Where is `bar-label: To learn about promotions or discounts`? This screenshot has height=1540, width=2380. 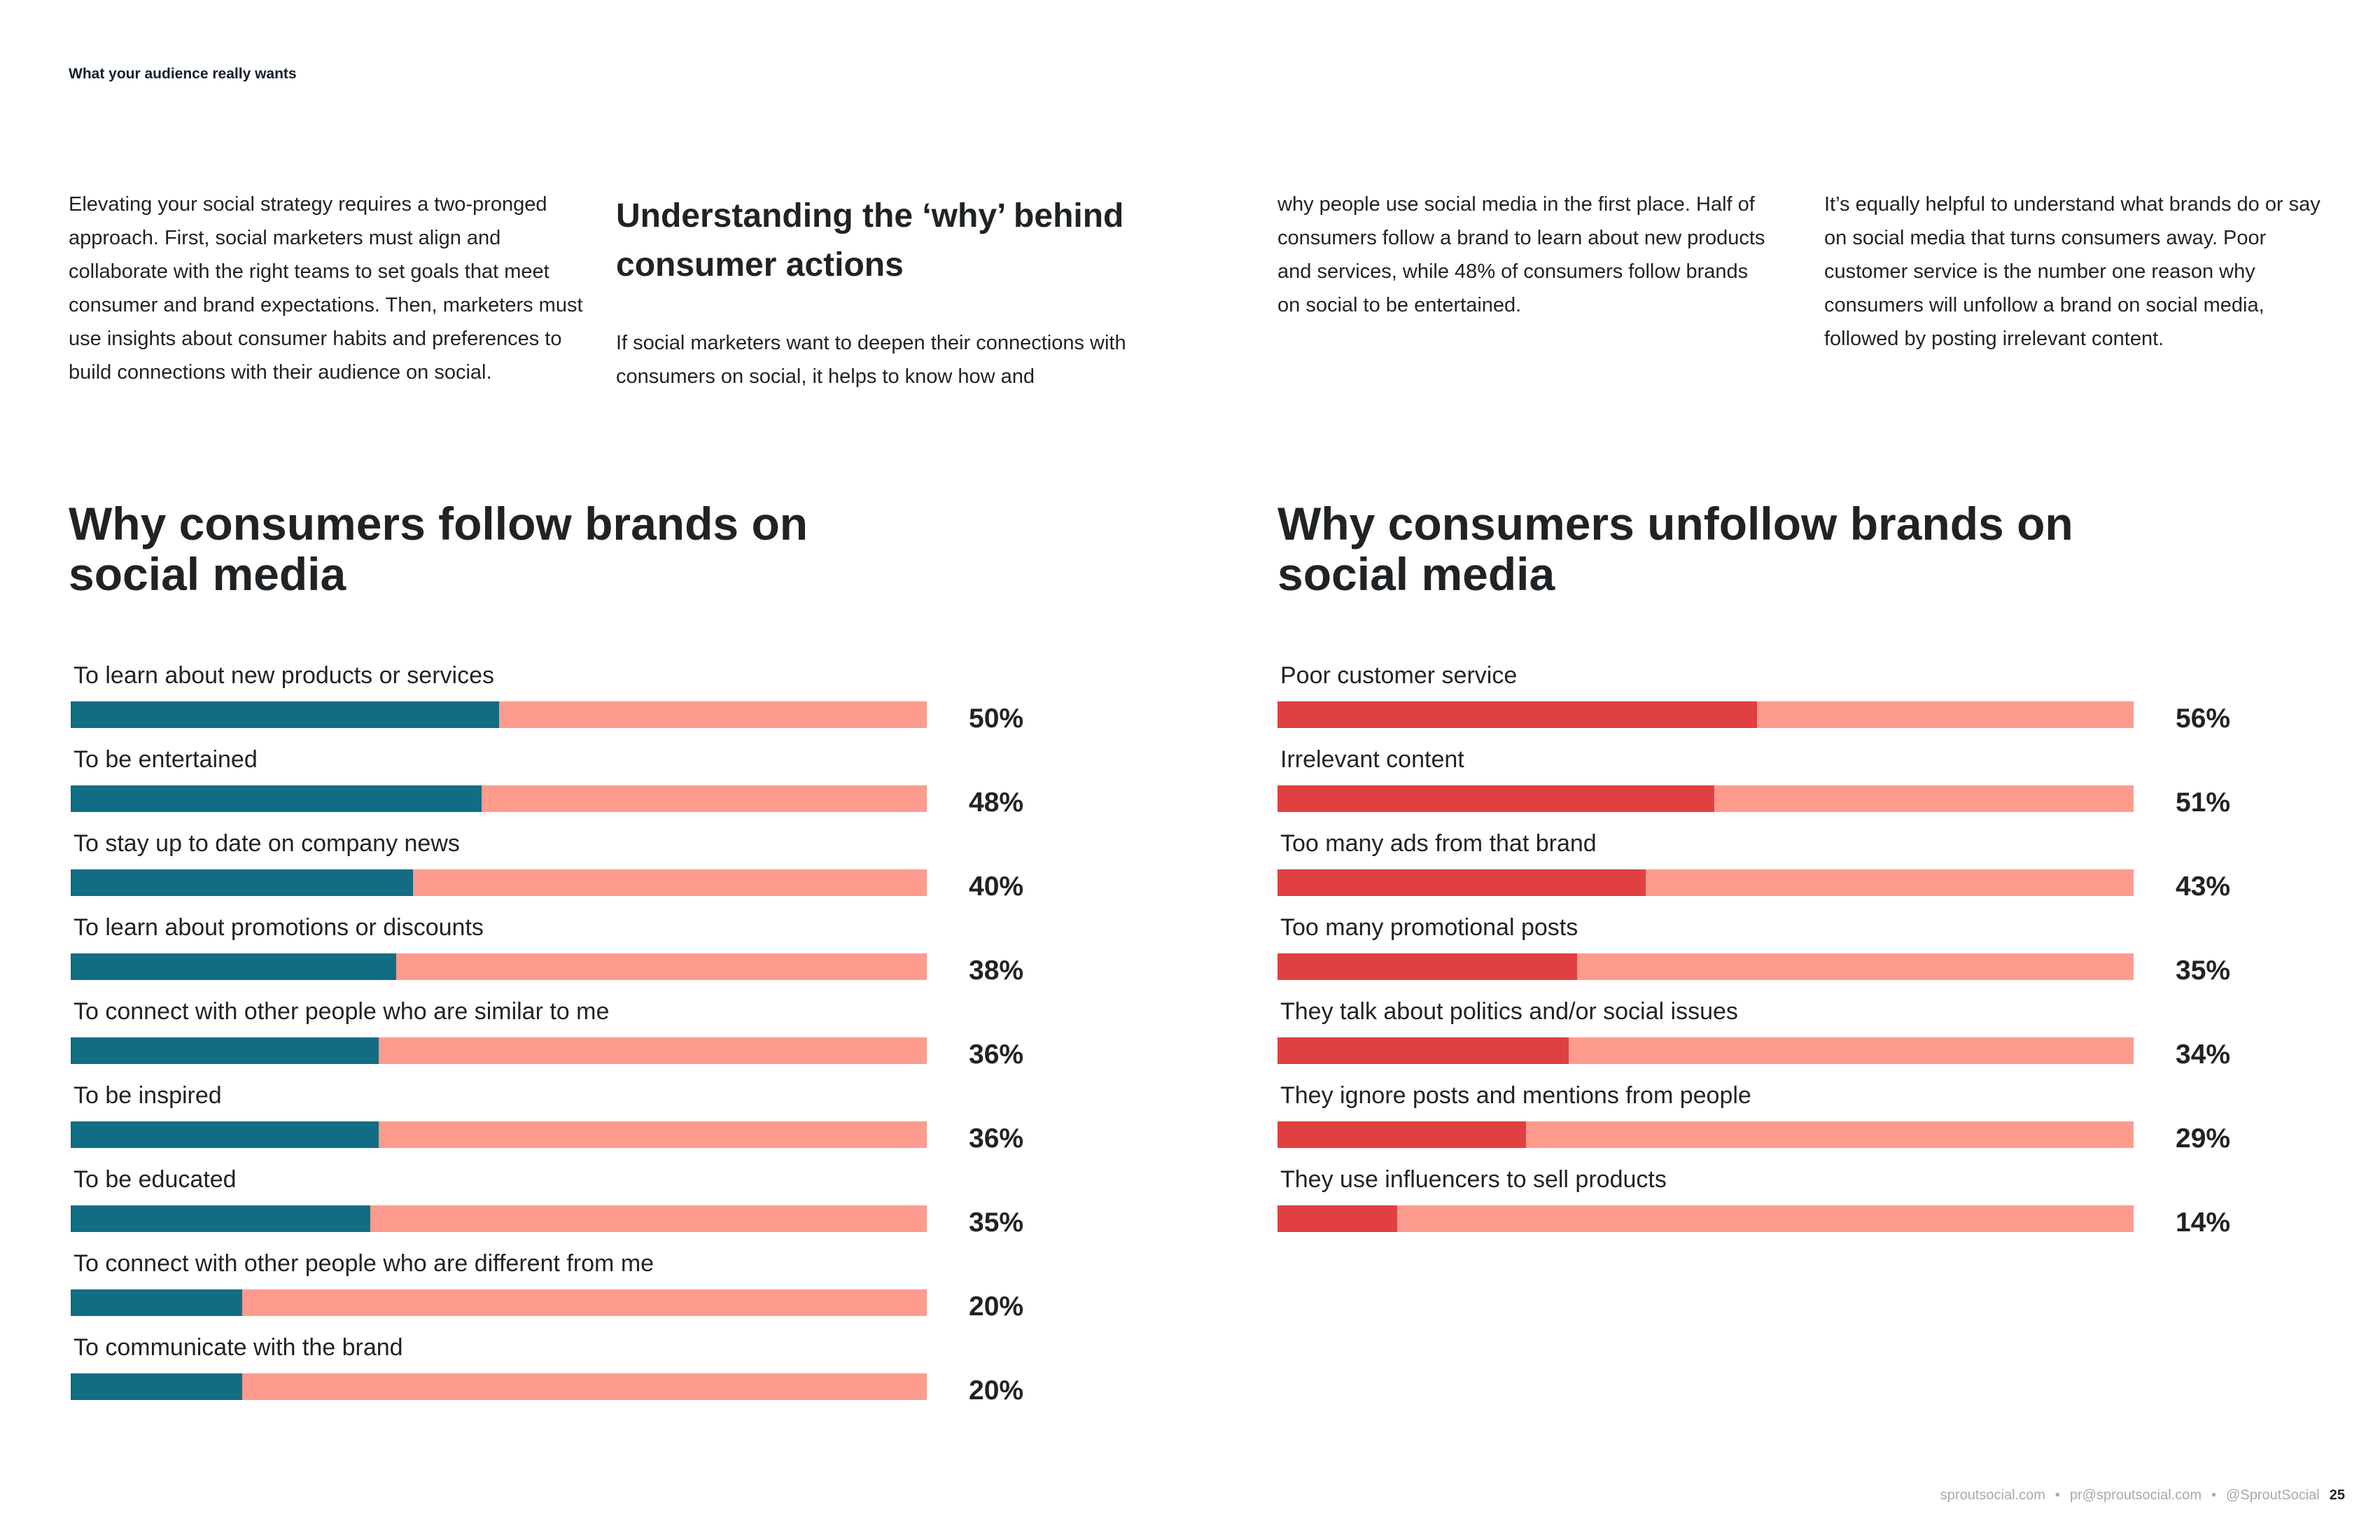 bar-label: To learn about promotions or discounts is located at coordinates (279, 927).